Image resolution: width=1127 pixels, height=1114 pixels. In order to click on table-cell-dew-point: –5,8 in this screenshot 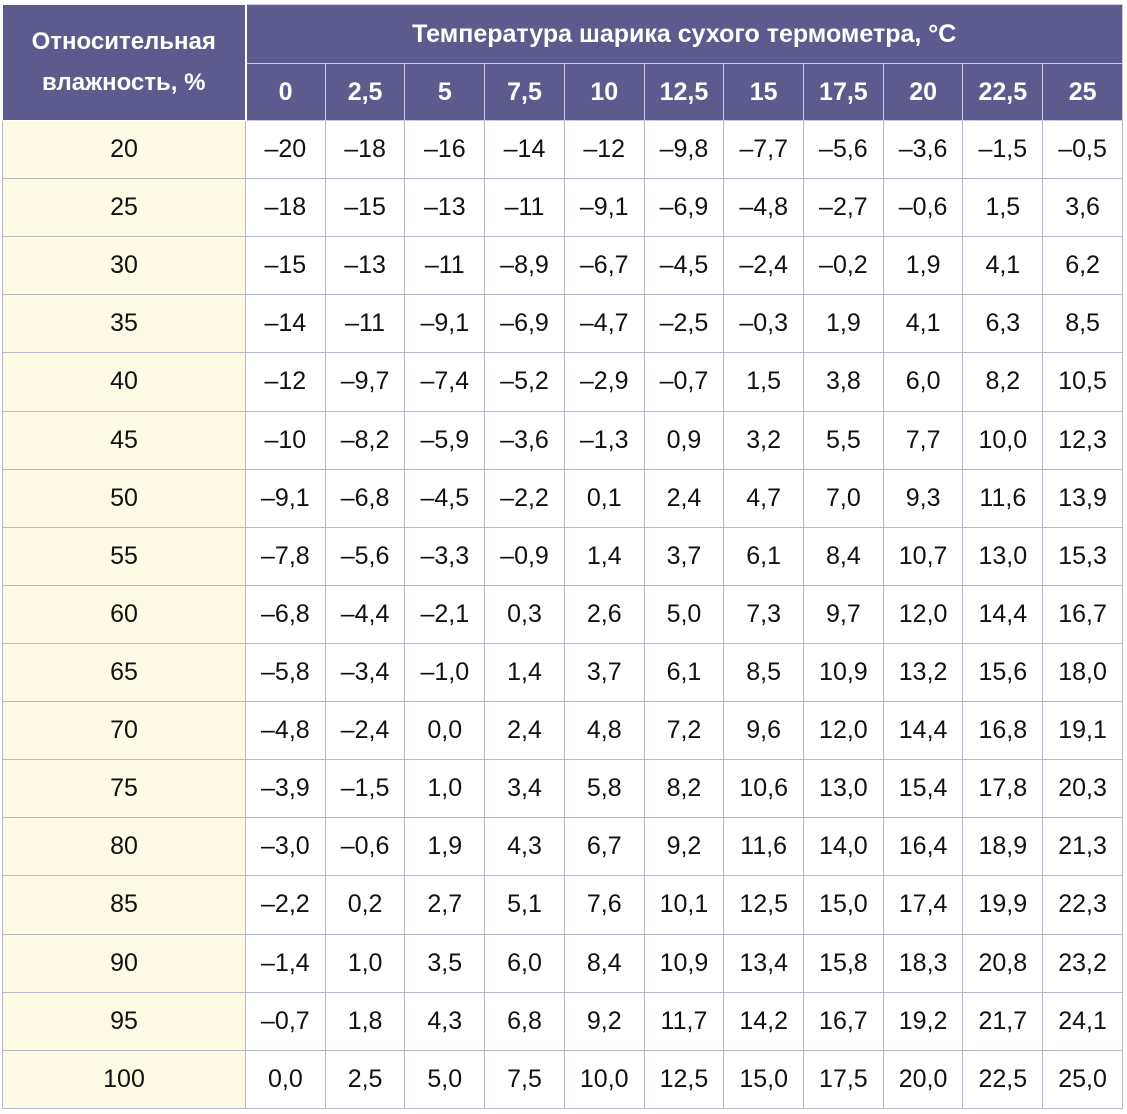, I will do `click(285, 672)`.